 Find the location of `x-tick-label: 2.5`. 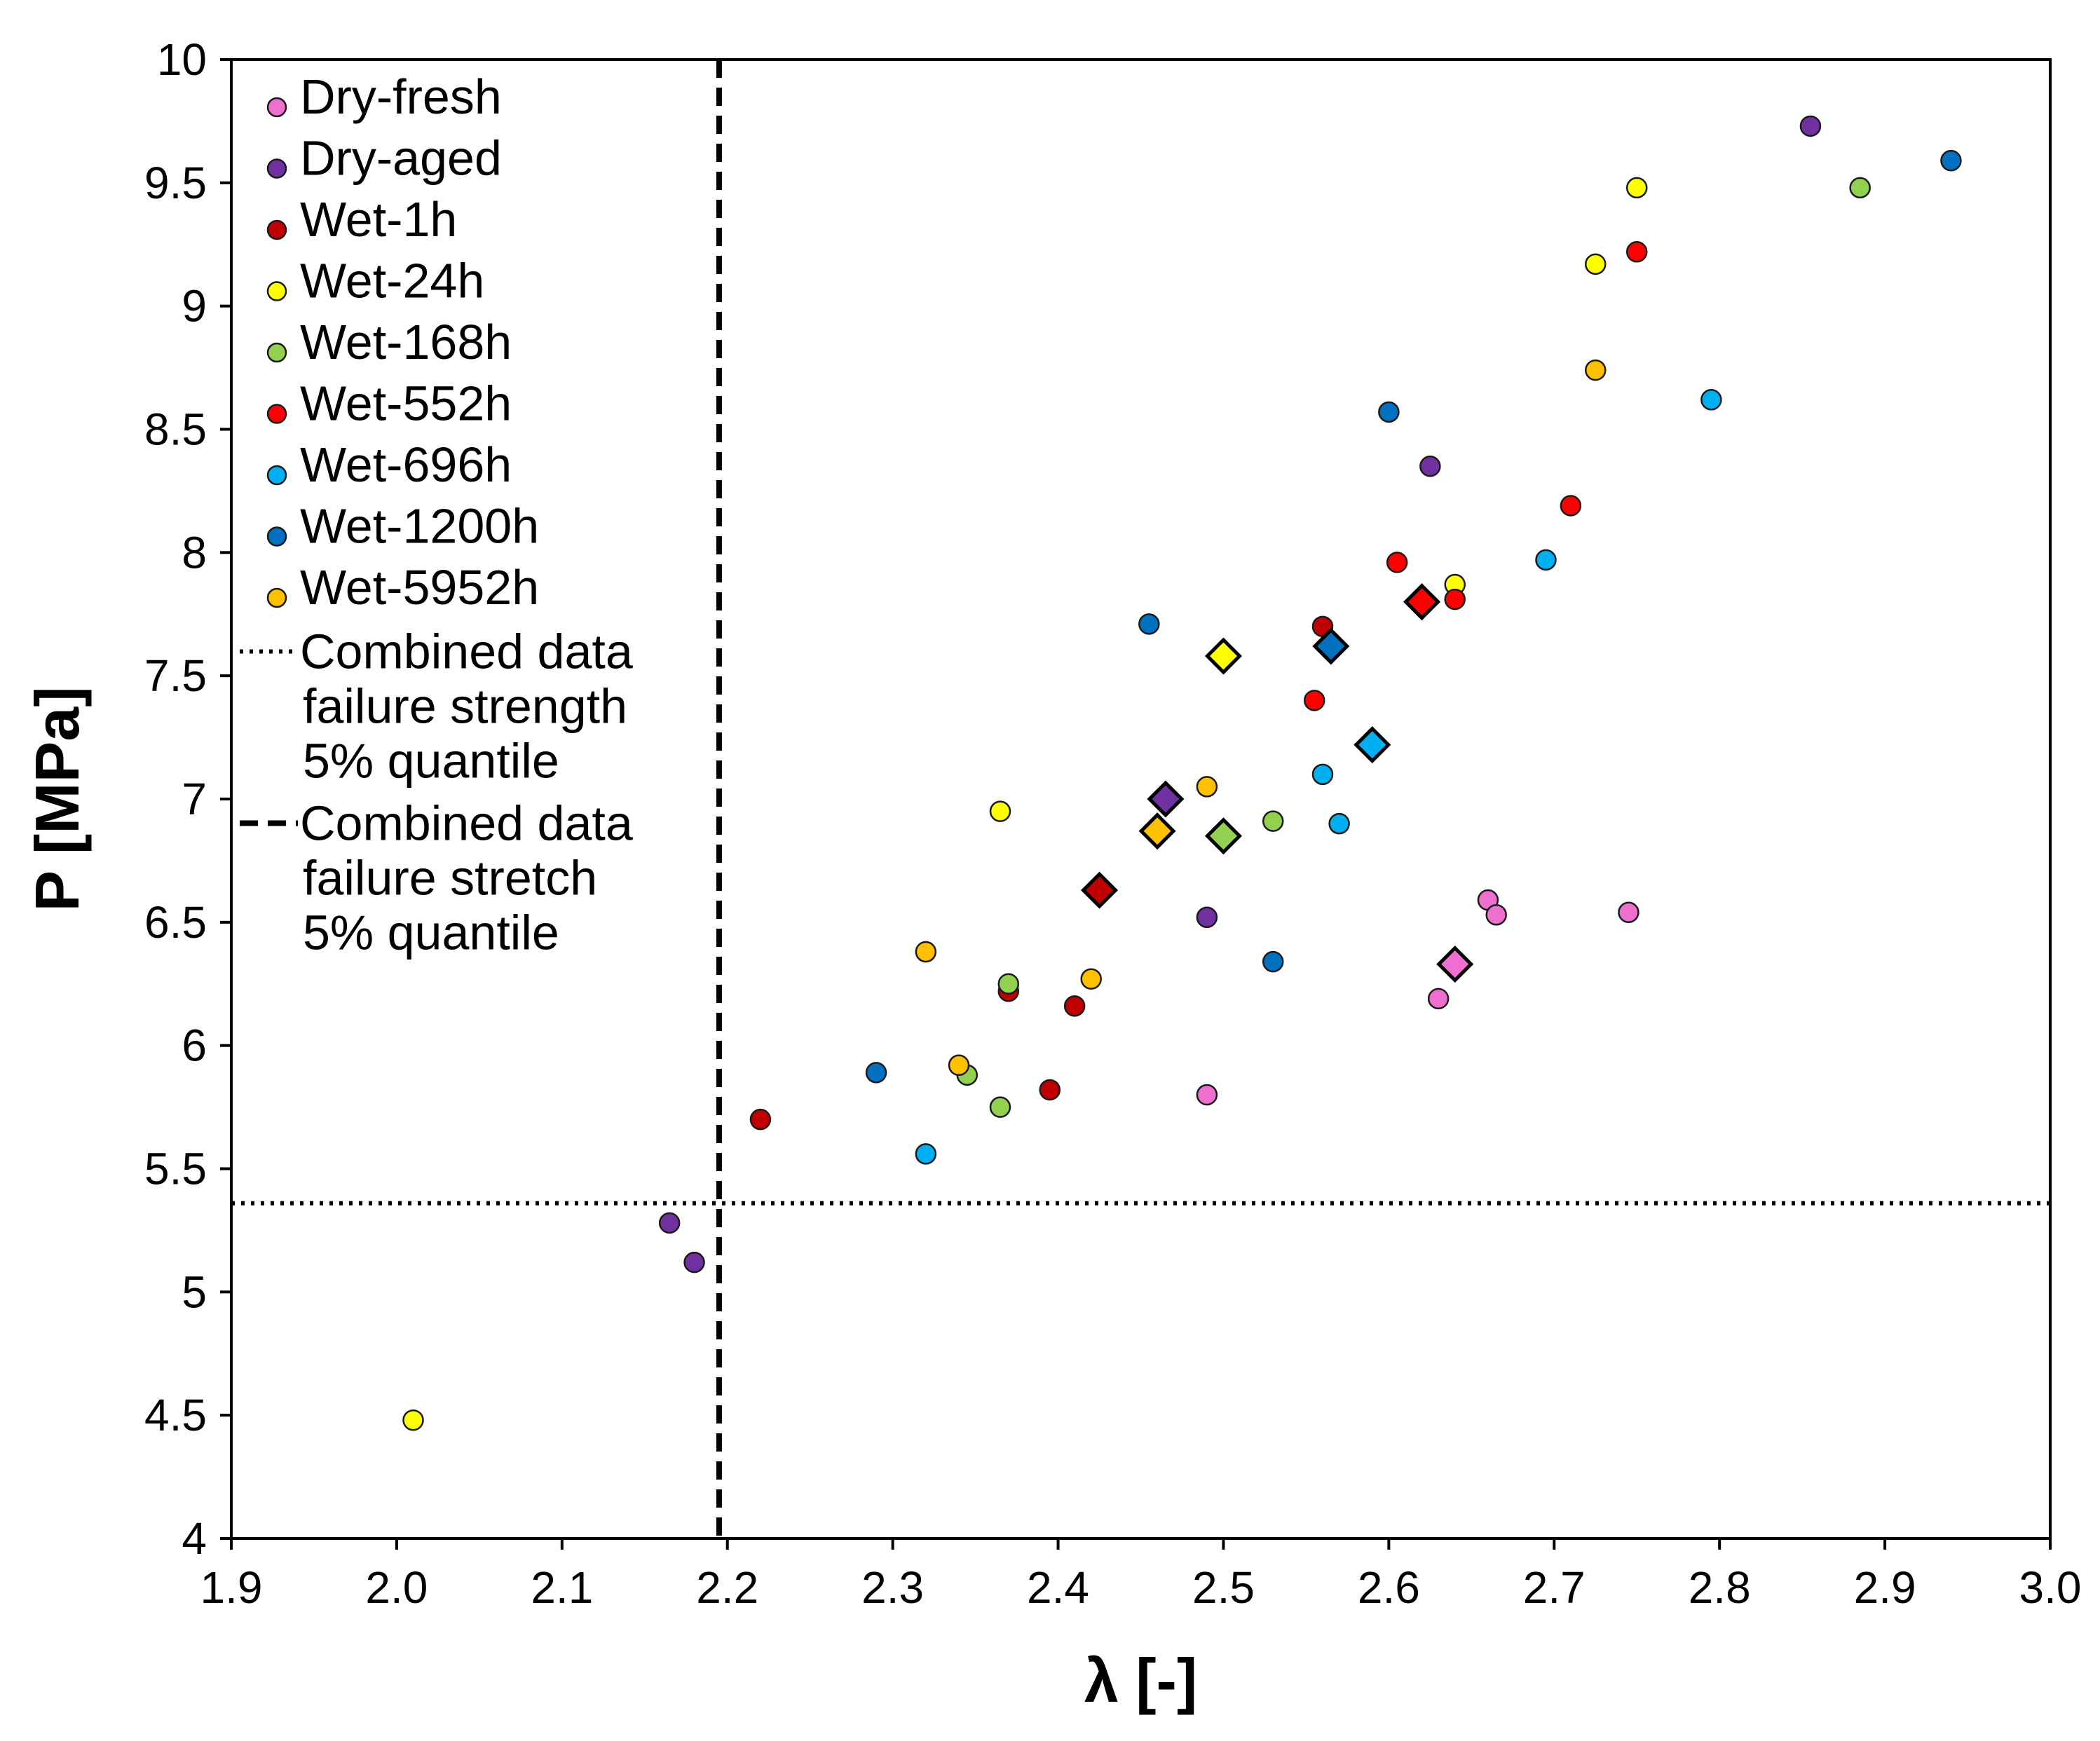

x-tick-label: 2.5 is located at coordinates (1223, 1587).